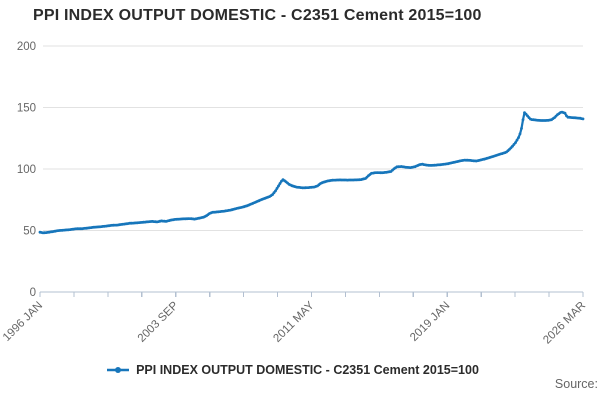 Image resolution: width=600 pixels, height=400 pixels. What do you see at coordinates (293, 321) in the screenshot?
I see `x-axis-label: 2011 MAY` at bounding box center [293, 321].